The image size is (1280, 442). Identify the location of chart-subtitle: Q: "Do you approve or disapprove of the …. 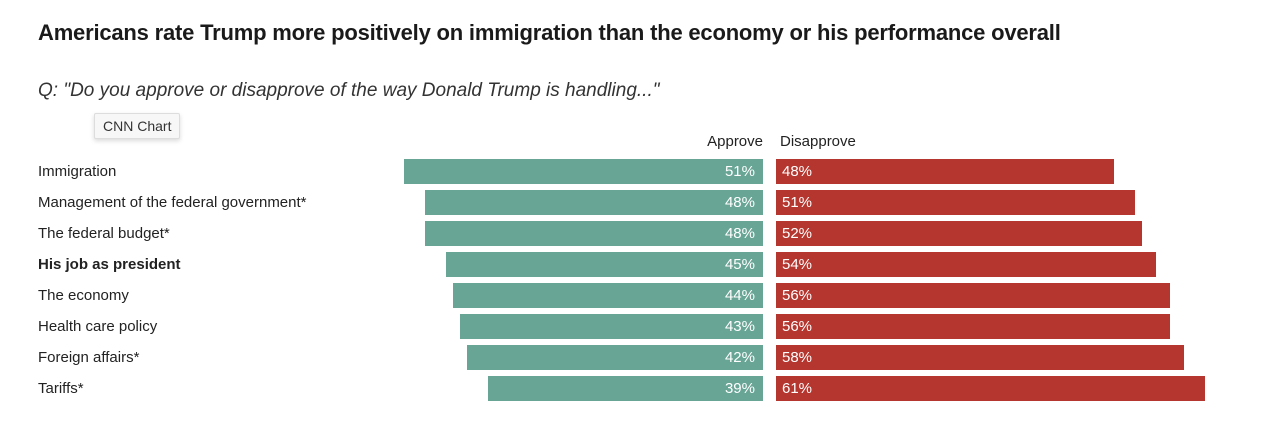
(349, 90).